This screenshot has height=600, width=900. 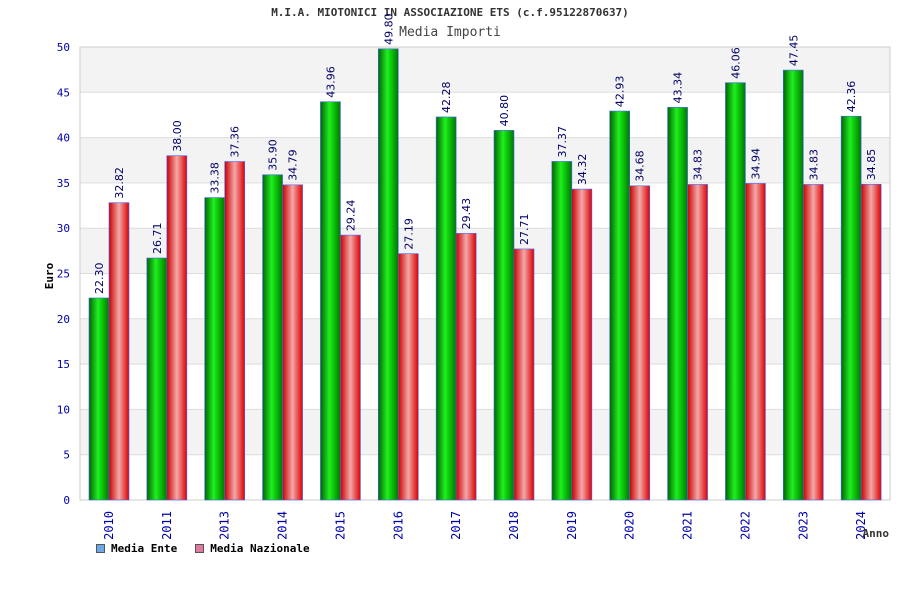 I want to click on y-tick-label: 20, so click(x=63, y=319).